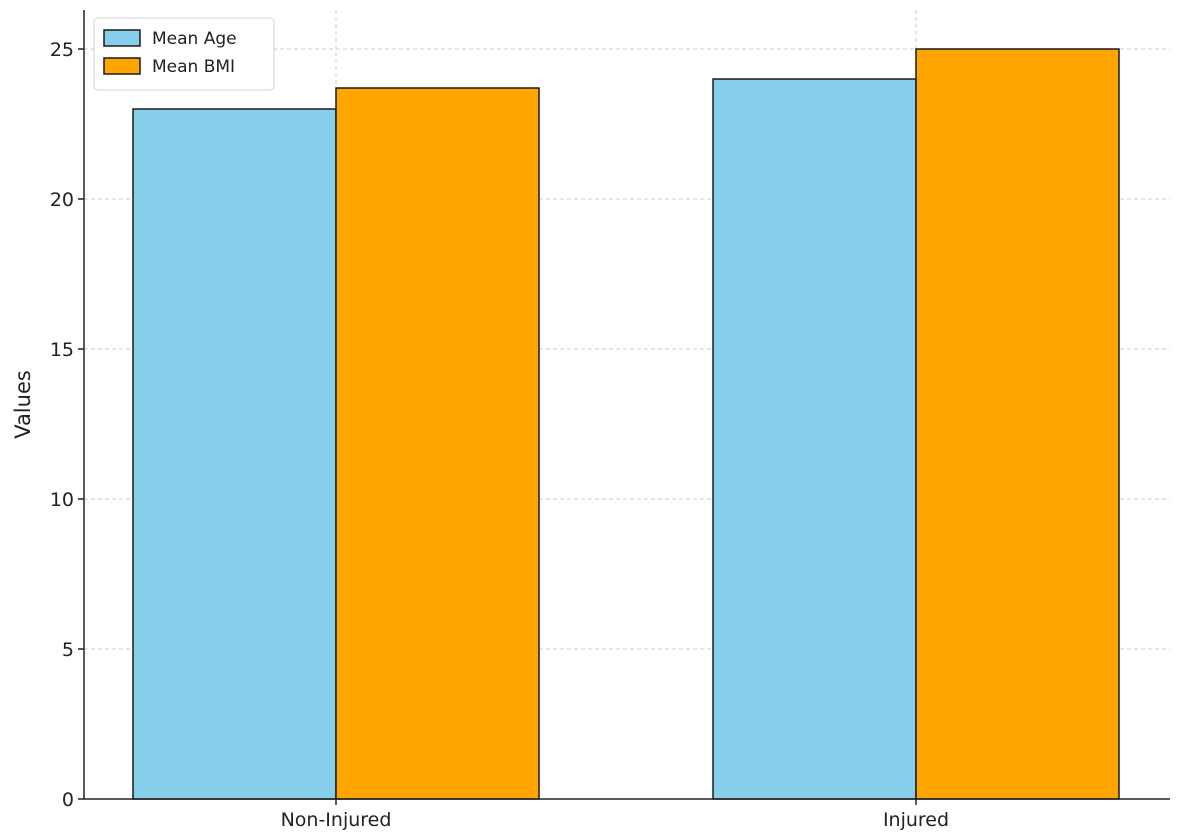  Describe the element at coordinates (184, 54) in the screenshot. I see `legend: Mean Age Mean BMI` at that location.